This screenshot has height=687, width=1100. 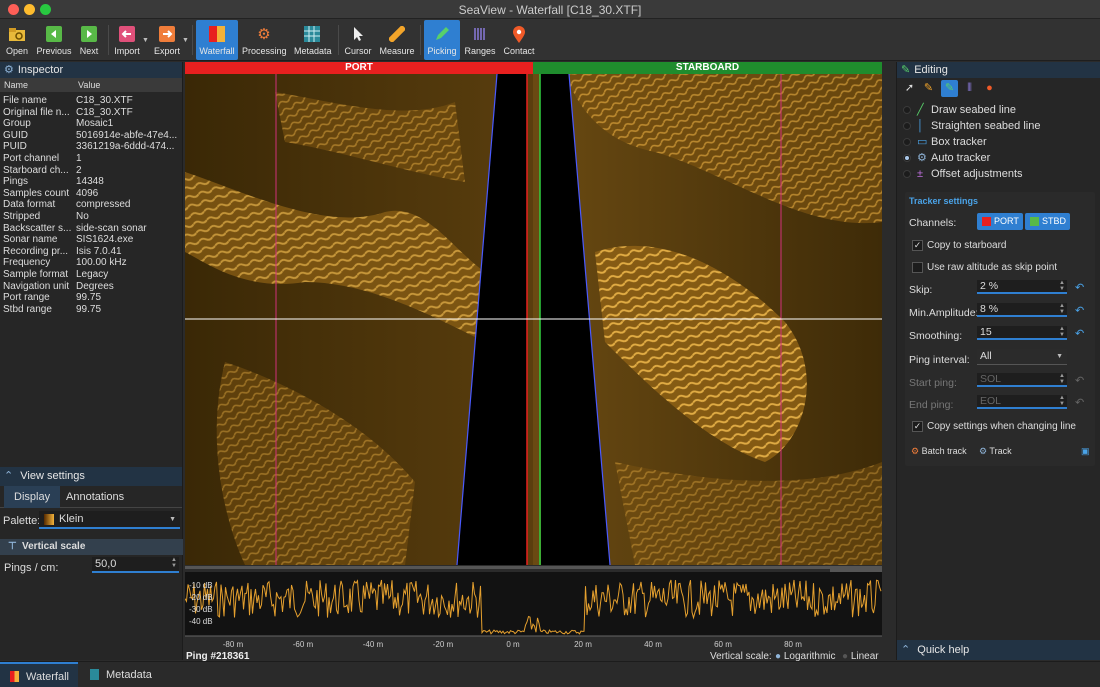 What do you see at coordinates (91, 252) in the screenshot?
I see `inspector-row: Recording pr... Isis 7.0.41` at bounding box center [91, 252].